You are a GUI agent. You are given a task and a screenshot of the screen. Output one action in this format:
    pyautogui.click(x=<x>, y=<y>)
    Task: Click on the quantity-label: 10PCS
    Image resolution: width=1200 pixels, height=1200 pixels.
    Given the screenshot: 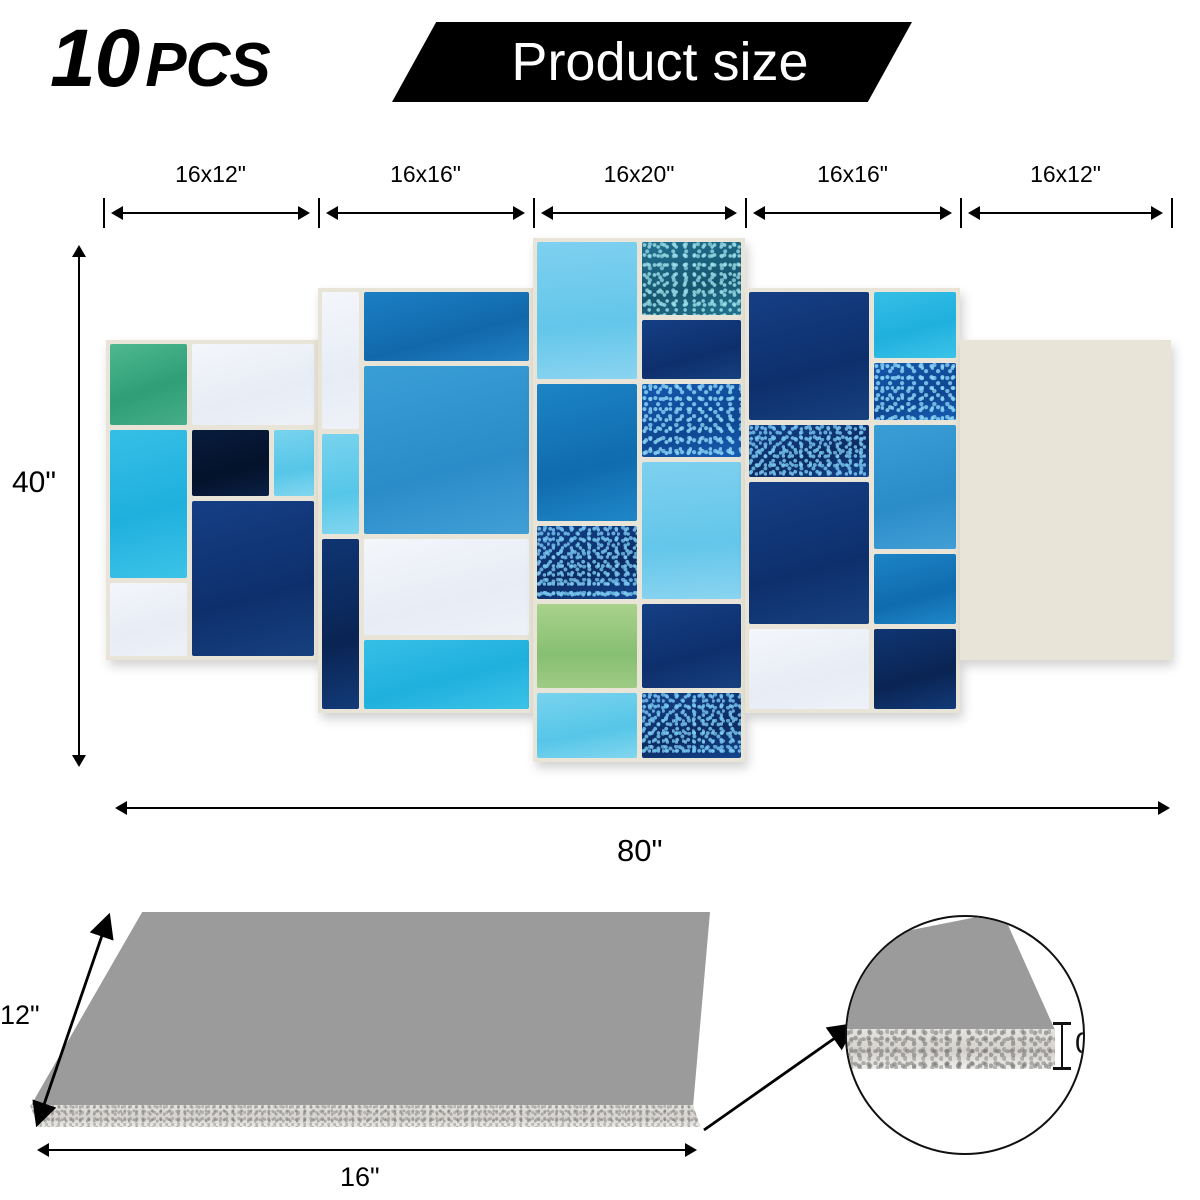 What is the action you would take?
    pyautogui.click(x=160, y=59)
    